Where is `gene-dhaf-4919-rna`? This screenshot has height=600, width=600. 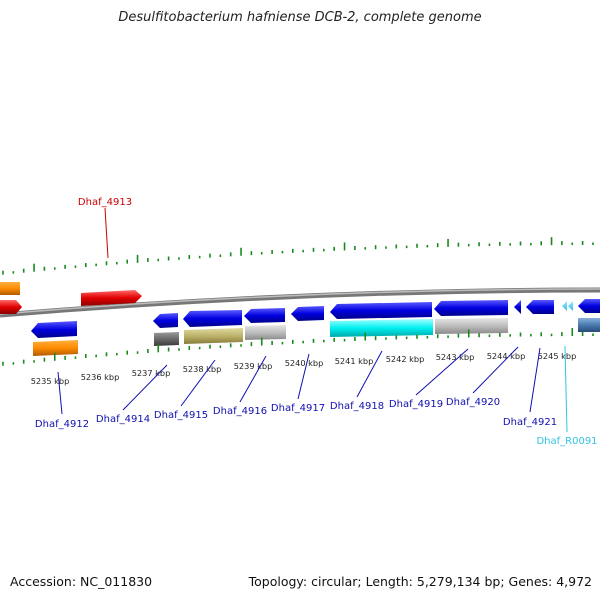
gene-dhaf-4919-rna is located at coordinates (471, 326).